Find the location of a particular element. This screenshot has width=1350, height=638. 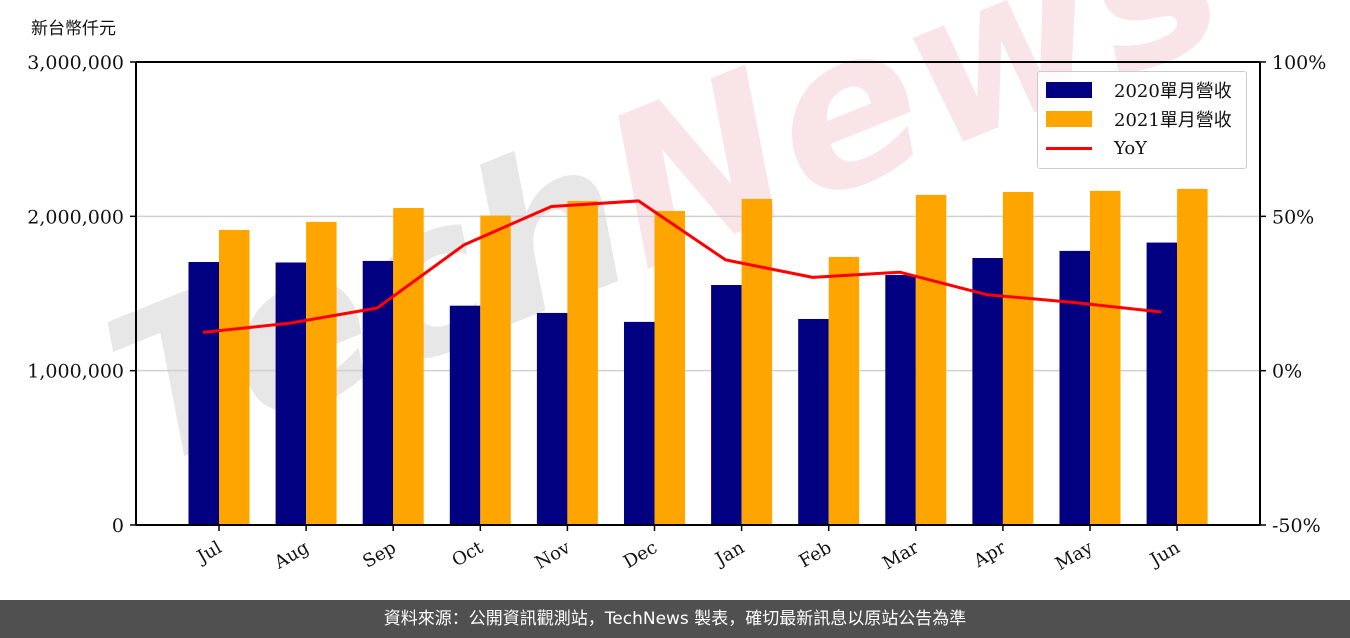

bar-2021-aug is located at coordinates (321, 373).